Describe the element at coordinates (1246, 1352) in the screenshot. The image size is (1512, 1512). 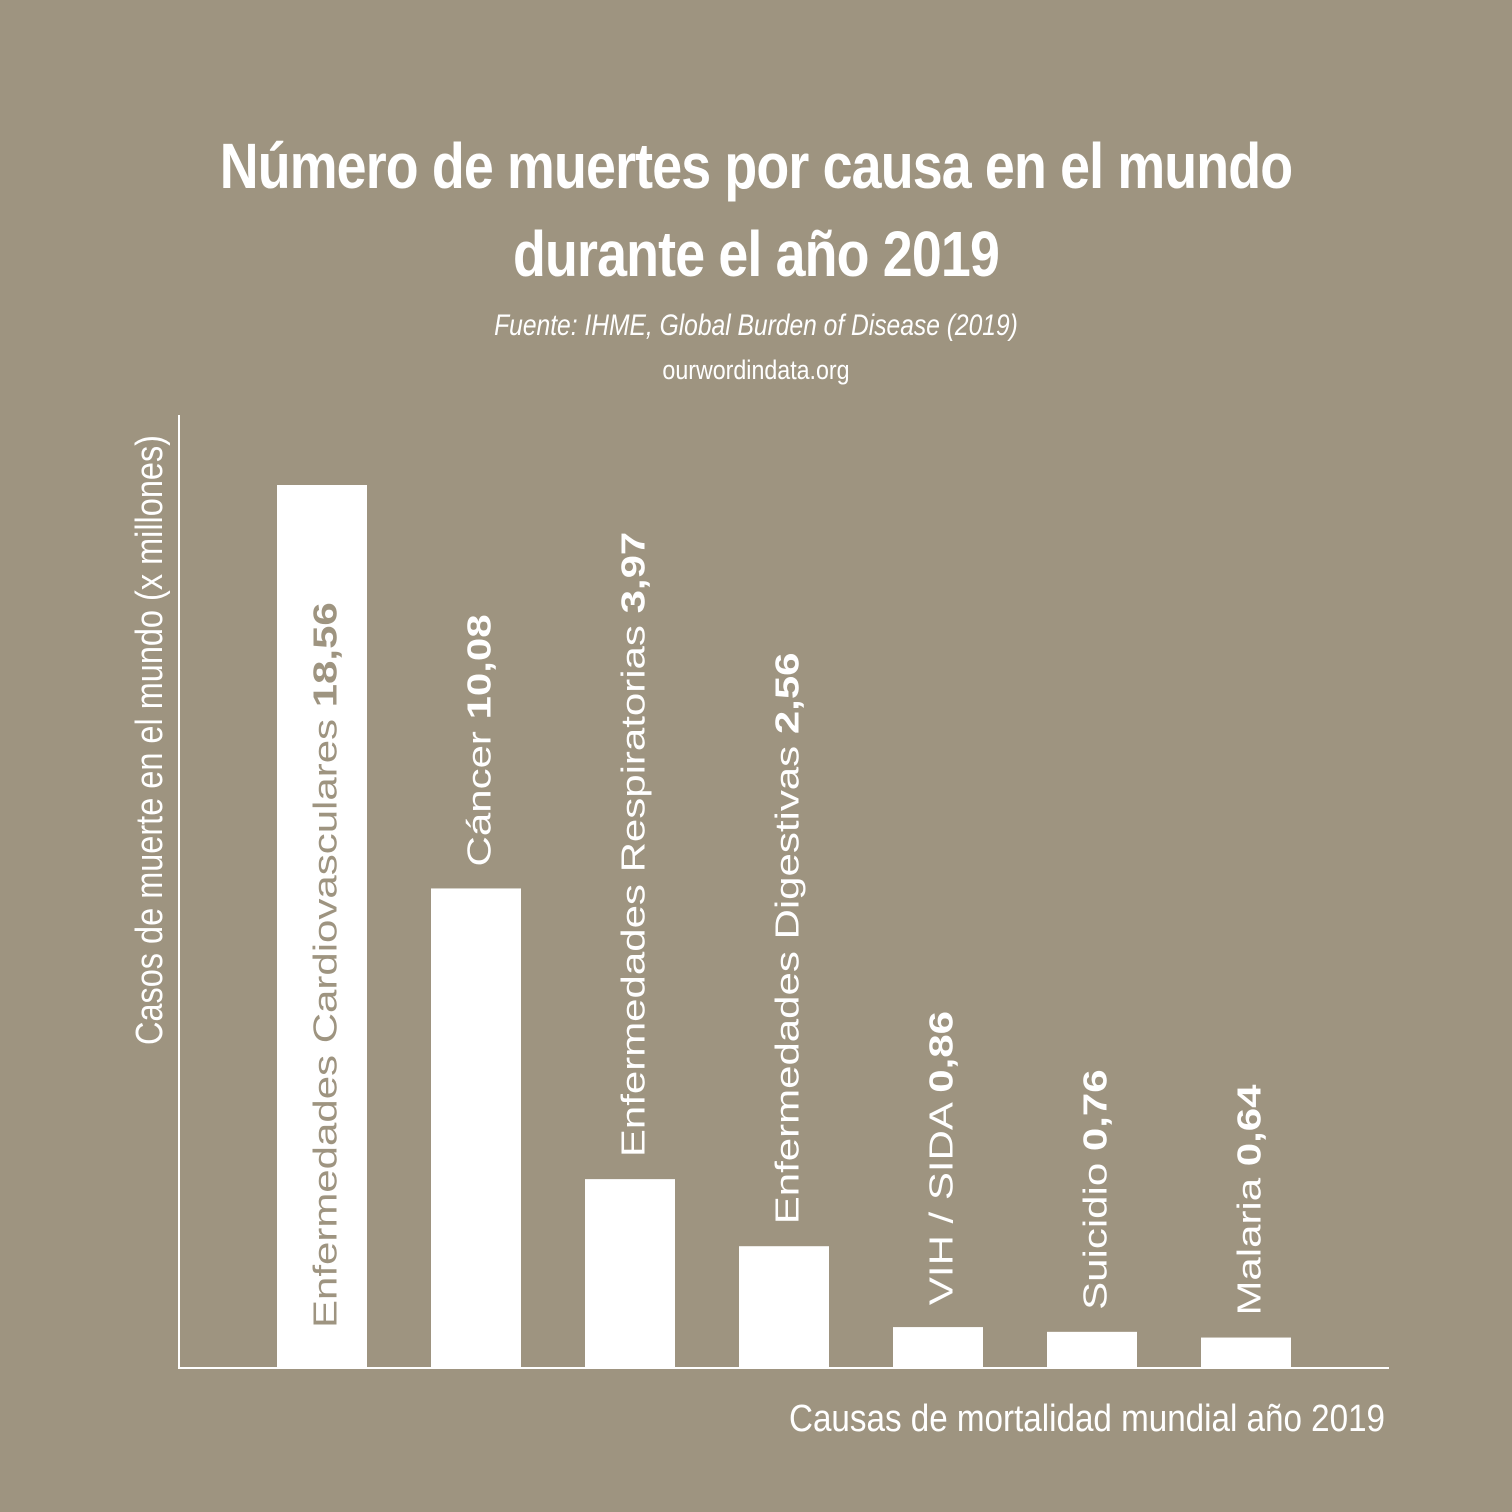
I see `bar-malaria` at that location.